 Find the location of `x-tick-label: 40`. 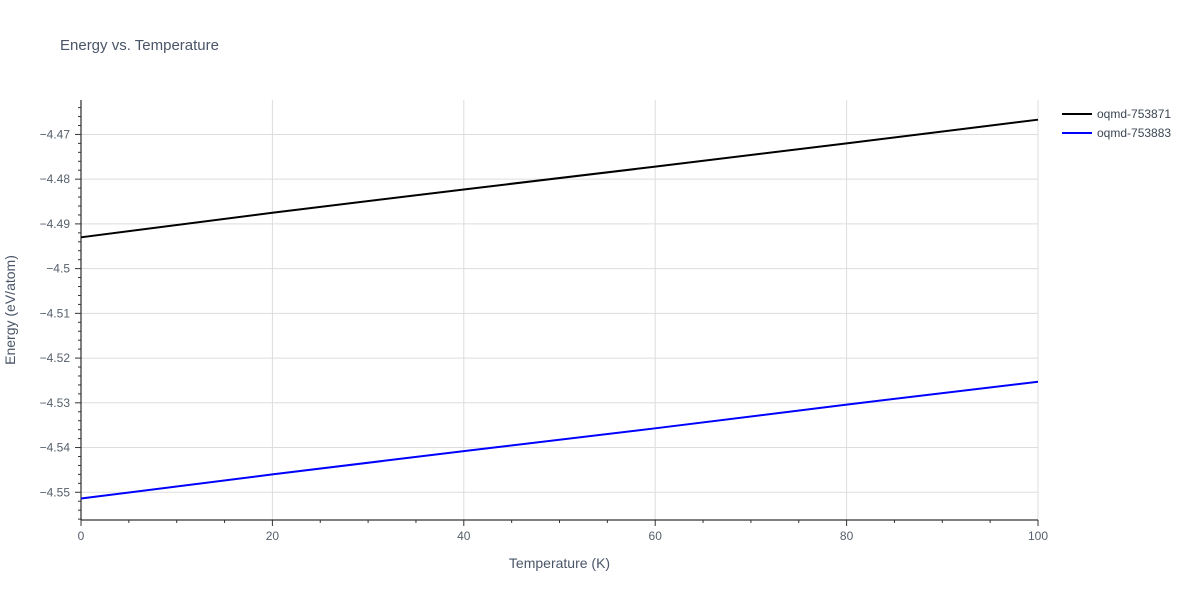

x-tick-label: 40 is located at coordinates (464, 536).